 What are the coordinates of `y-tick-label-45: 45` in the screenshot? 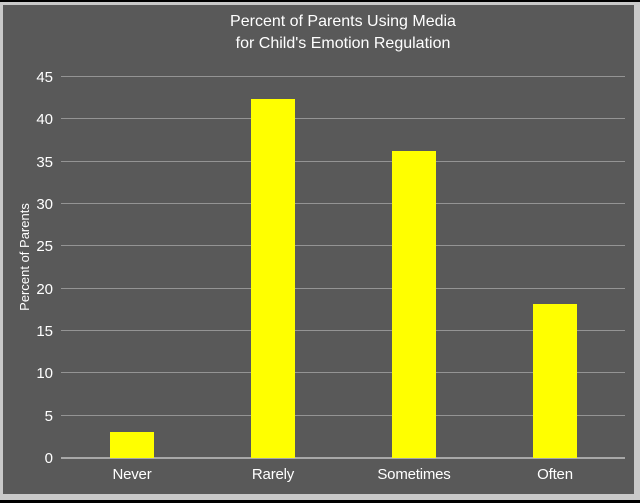 It's located at (44, 77).